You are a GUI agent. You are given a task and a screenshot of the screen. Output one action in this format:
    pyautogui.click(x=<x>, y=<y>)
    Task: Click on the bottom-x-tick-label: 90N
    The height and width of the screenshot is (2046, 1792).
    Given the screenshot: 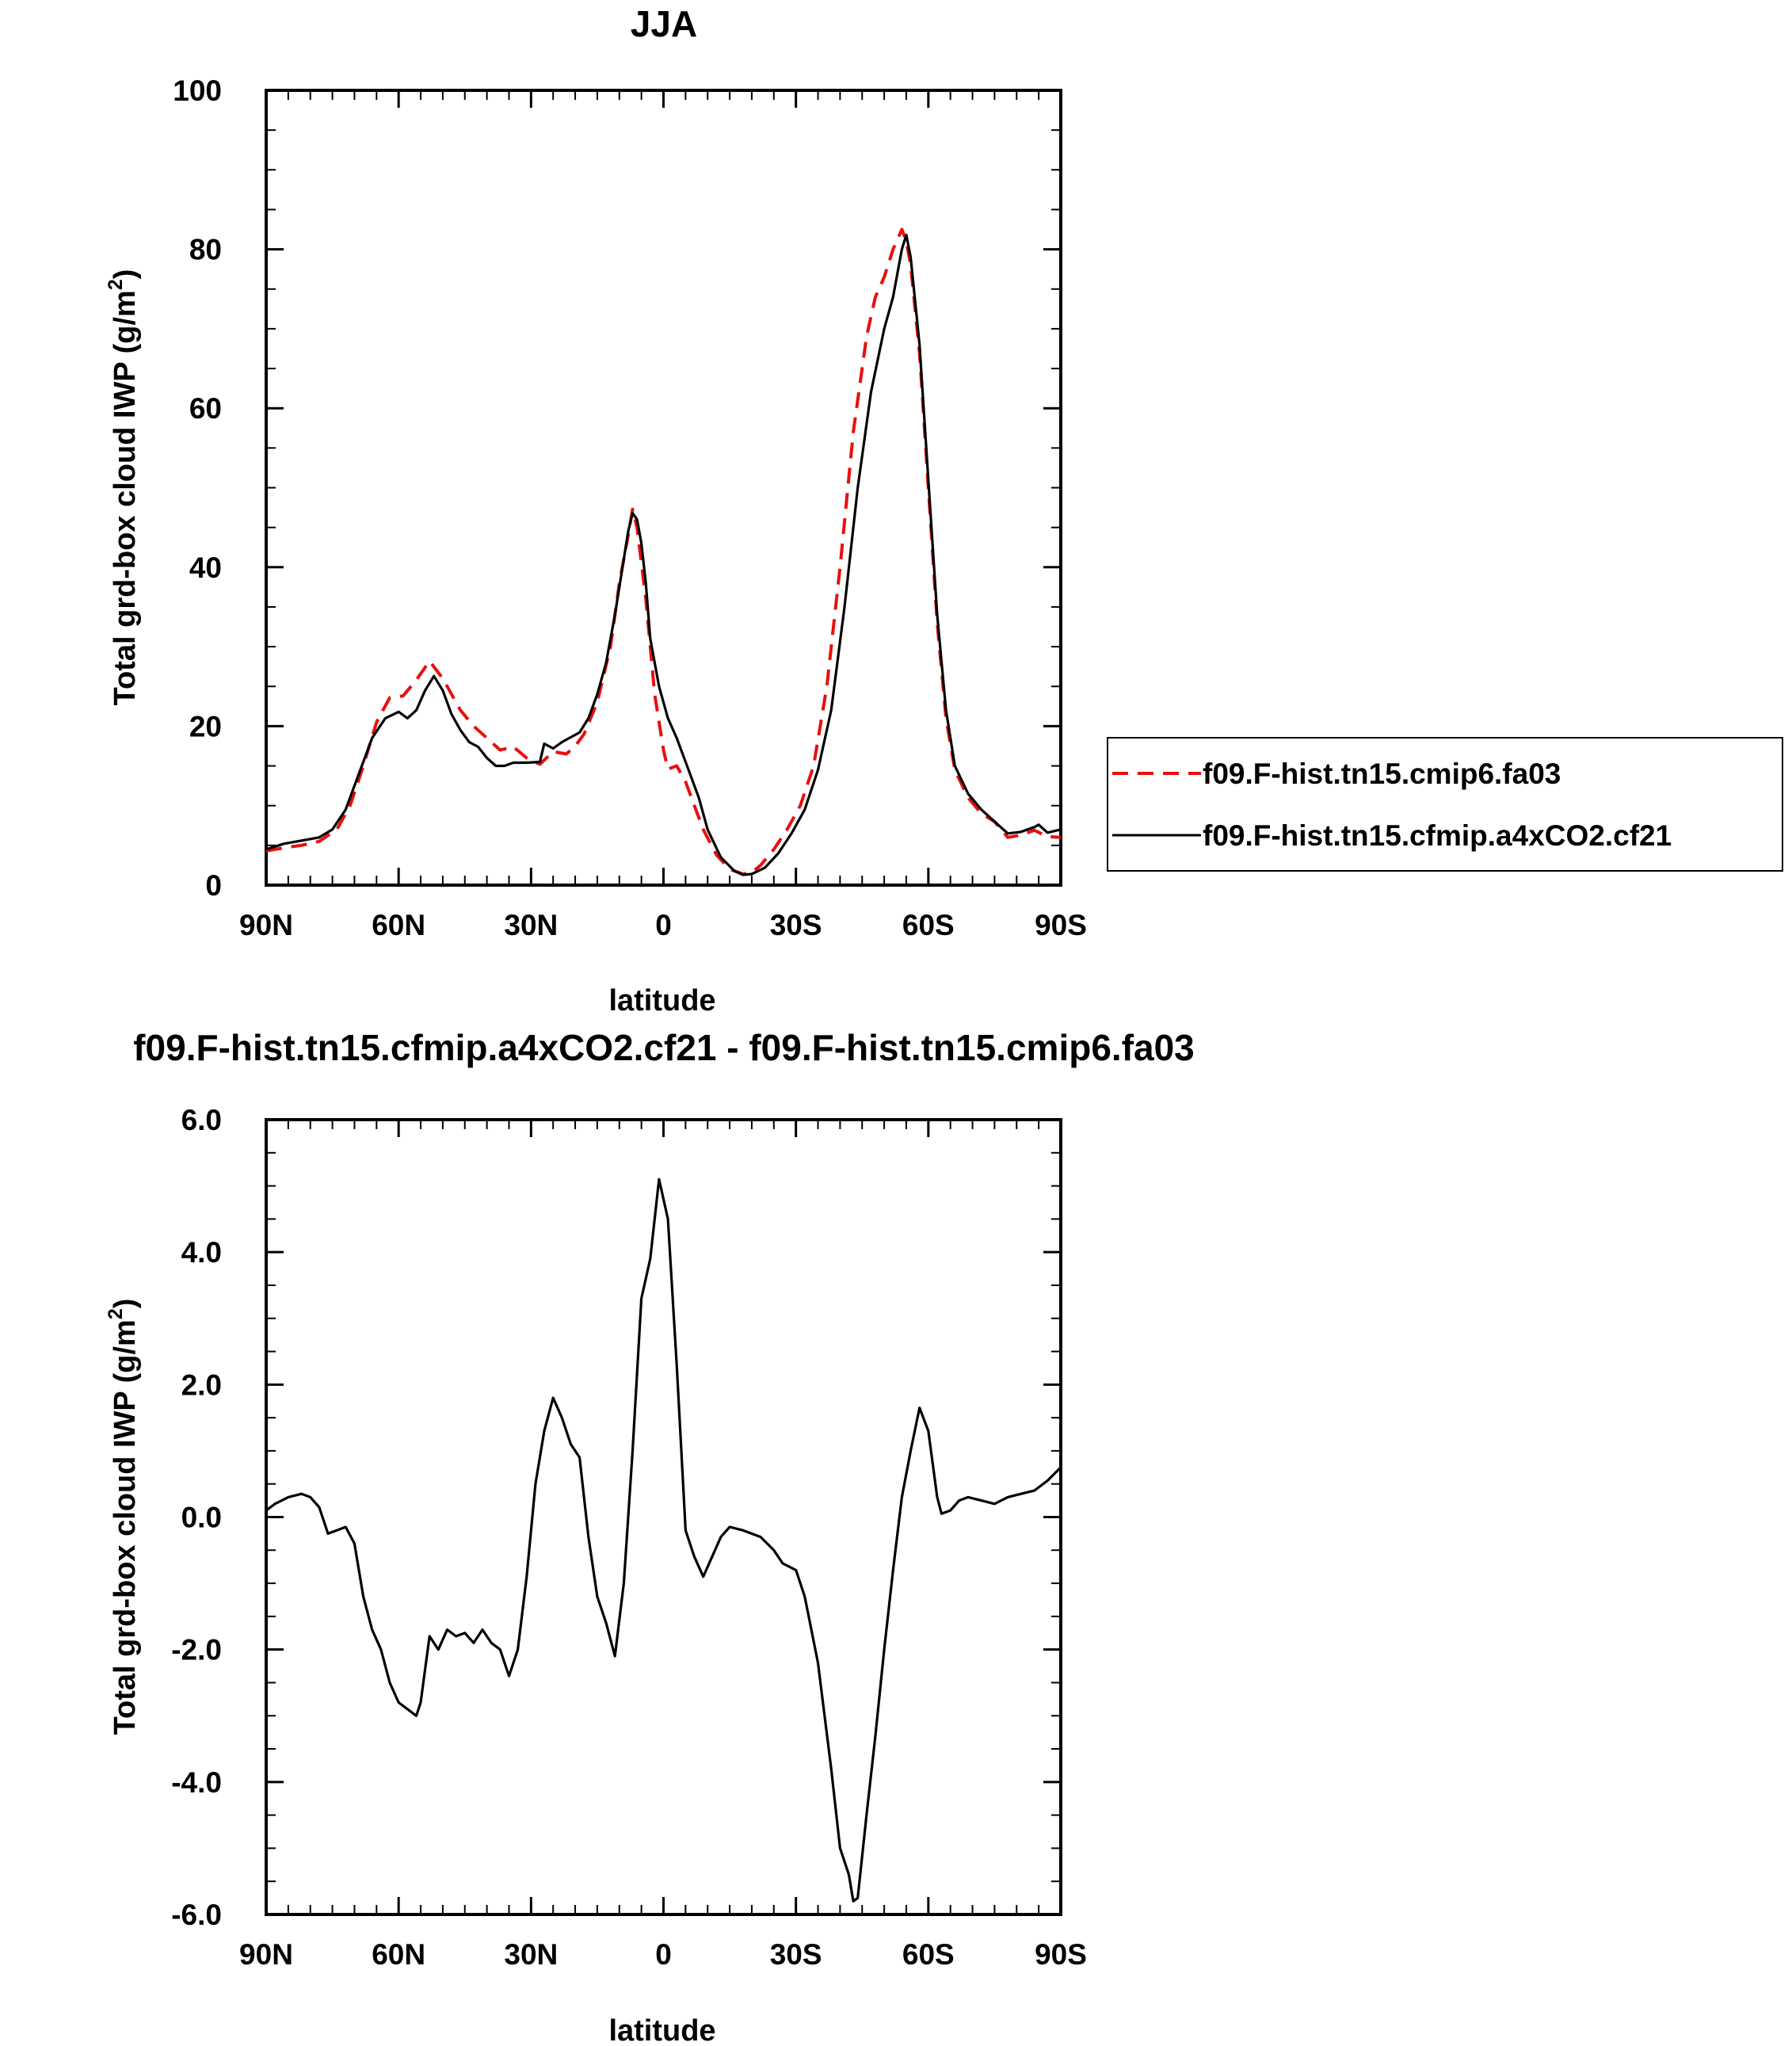 What is the action you would take?
    pyautogui.click(x=266, y=1954)
    